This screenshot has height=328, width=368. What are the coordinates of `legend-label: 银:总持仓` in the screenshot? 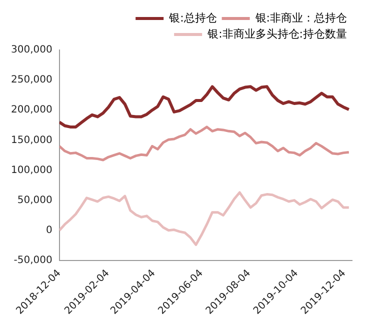 It's located at (192, 17).